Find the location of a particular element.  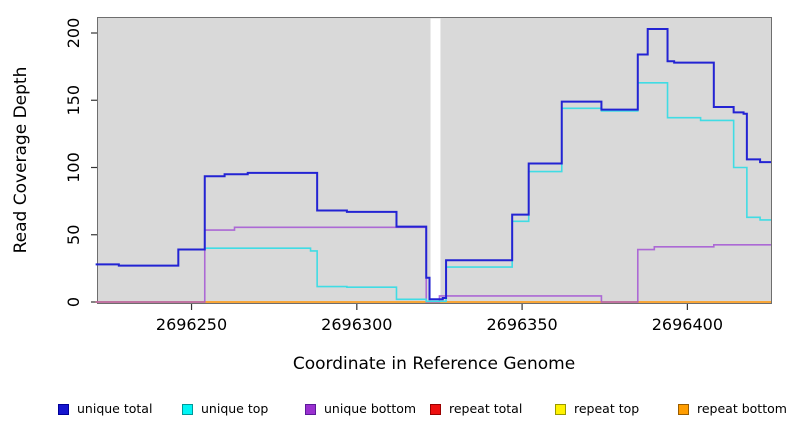

legend-label: repeat top is located at coordinates (607, 408).